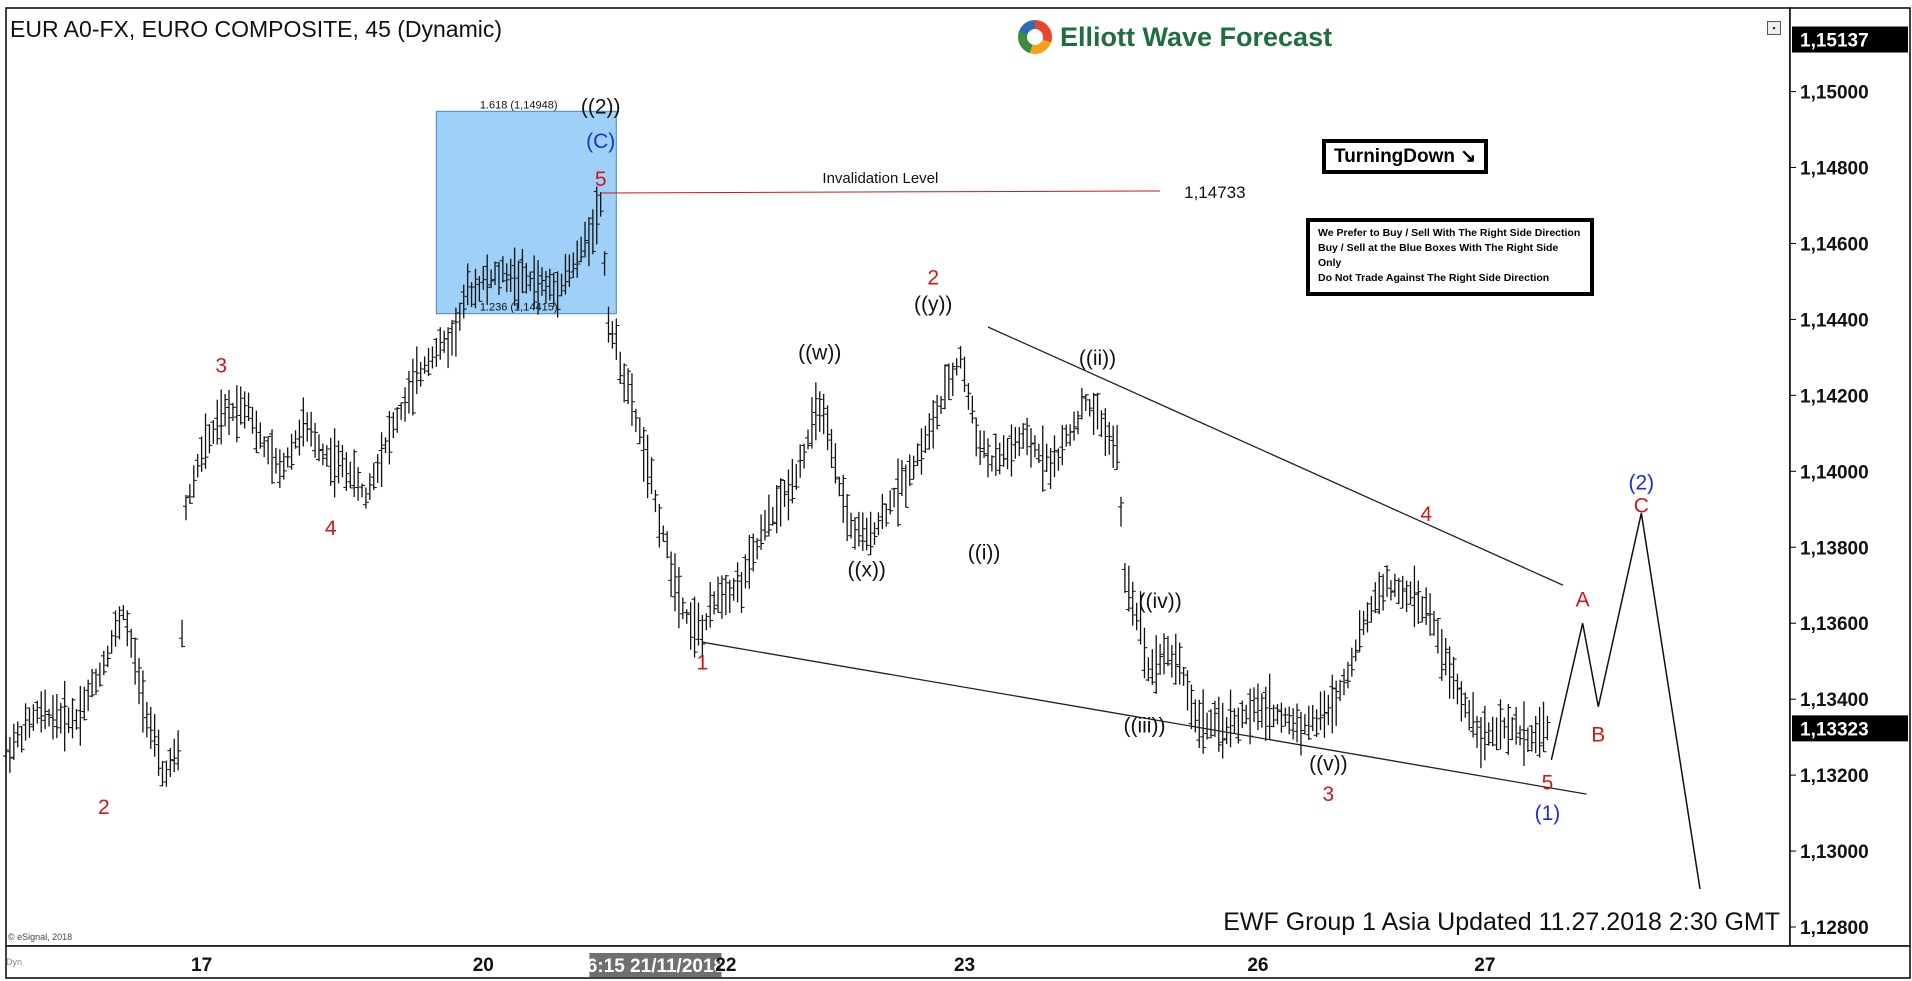 The width and height of the screenshot is (1912, 981). What do you see at coordinates (1834, 93) in the screenshot?
I see `y-tick-label: 1,15000` at bounding box center [1834, 93].